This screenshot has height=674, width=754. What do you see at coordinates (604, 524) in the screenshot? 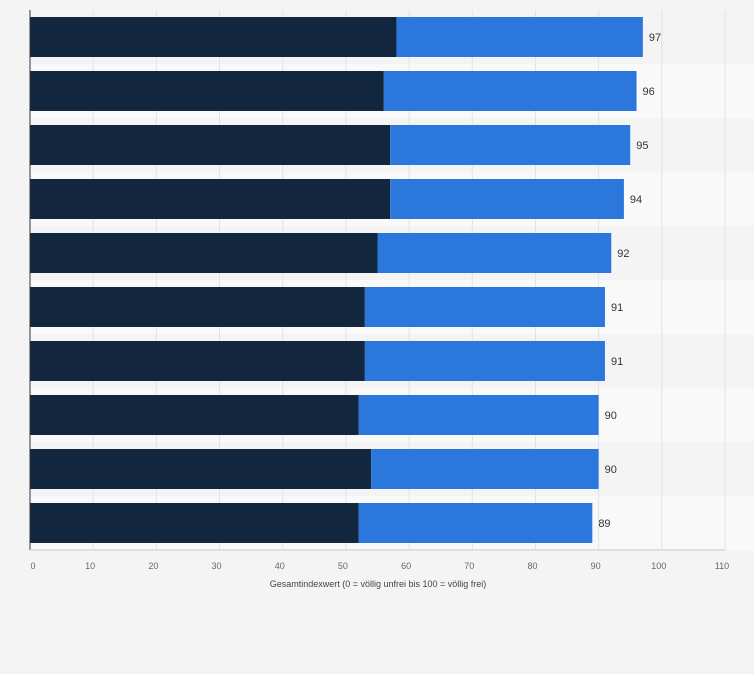
I see `bar-total-label: 89` at bounding box center [604, 524].